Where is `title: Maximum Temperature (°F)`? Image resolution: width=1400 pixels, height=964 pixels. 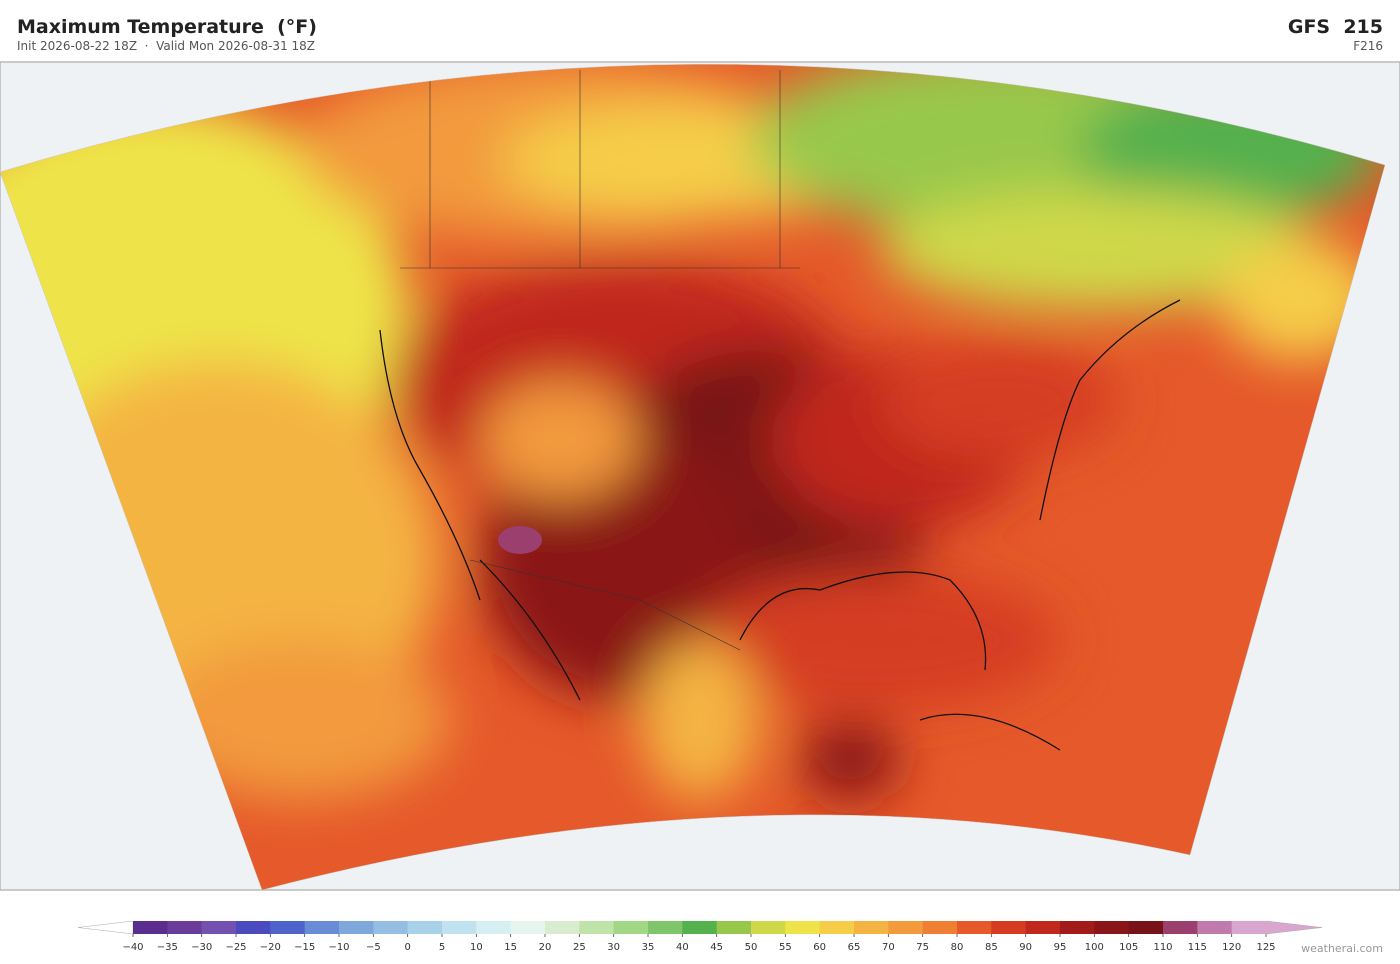
title: Maximum Temperature (°F) is located at coordinates (167, 27).